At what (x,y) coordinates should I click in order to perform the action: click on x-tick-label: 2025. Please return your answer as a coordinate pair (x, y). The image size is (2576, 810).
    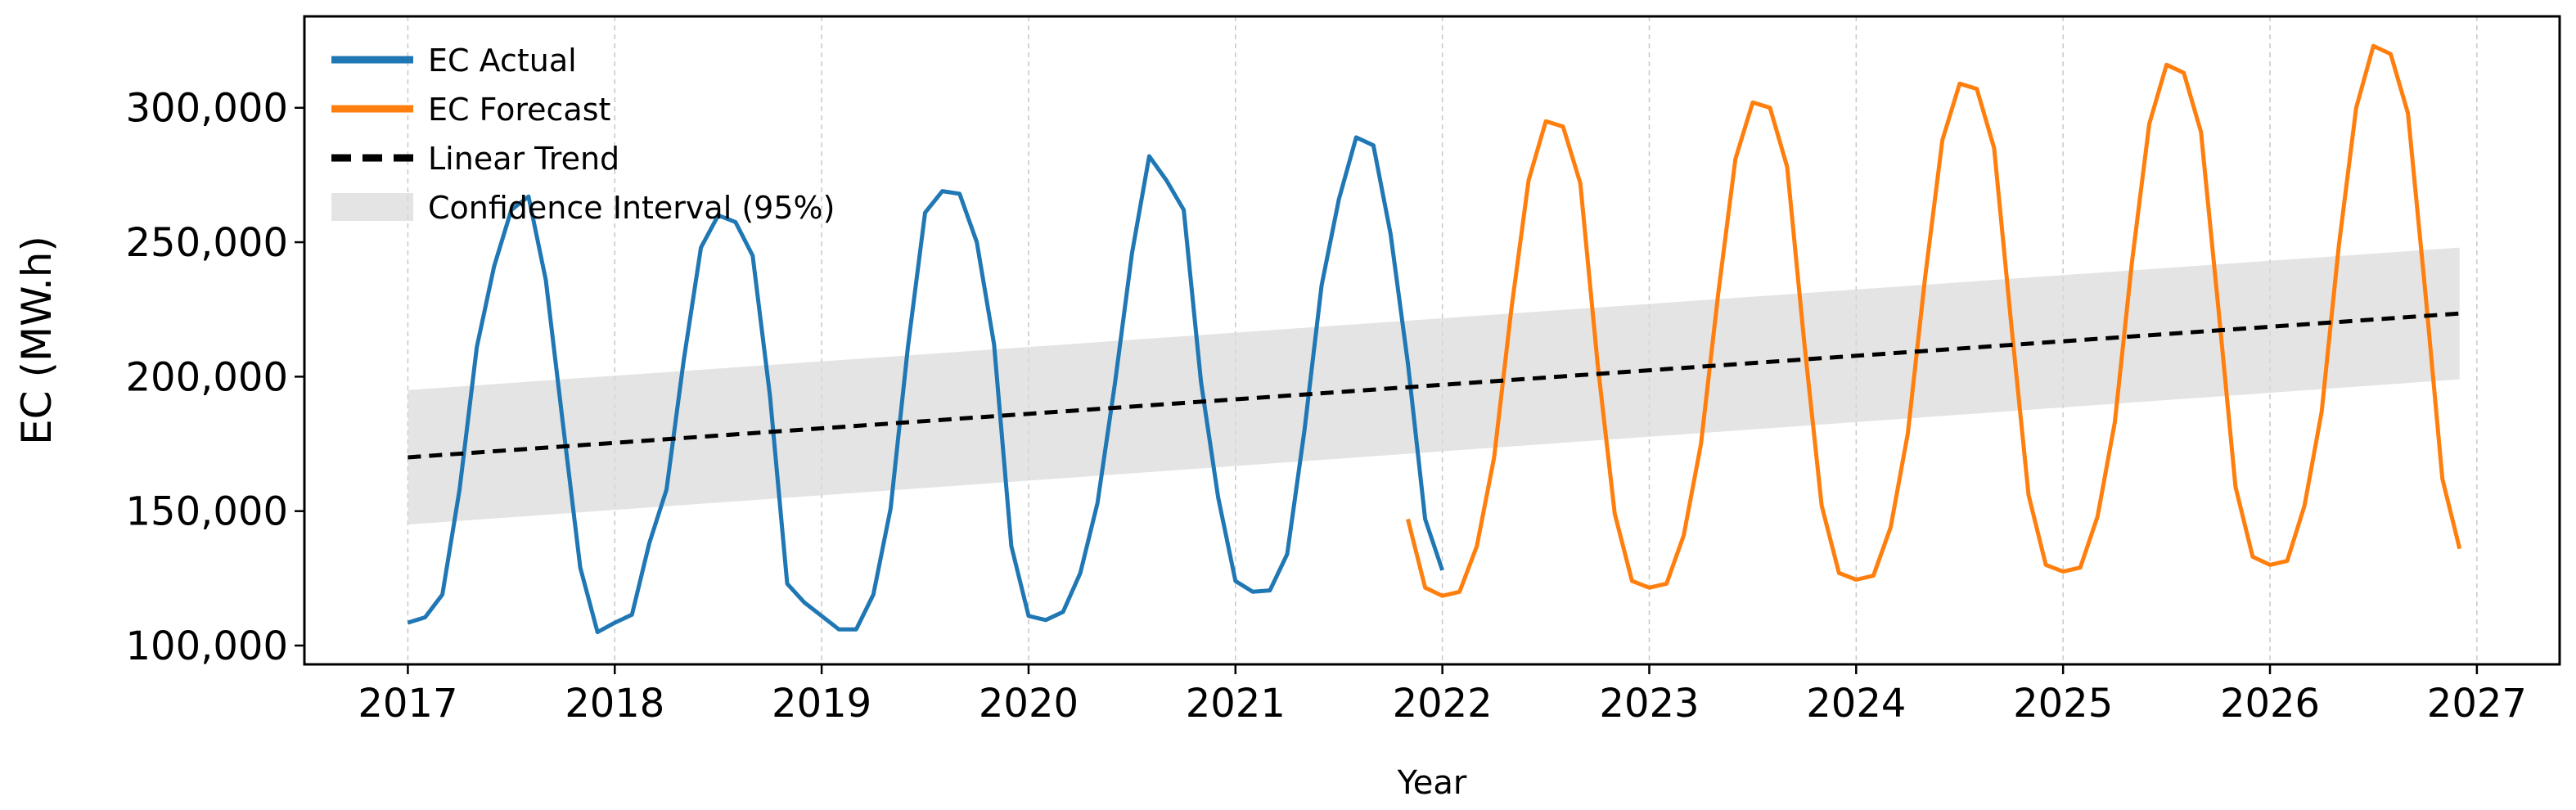
    Looking at the image, I should click on (2063, 704).